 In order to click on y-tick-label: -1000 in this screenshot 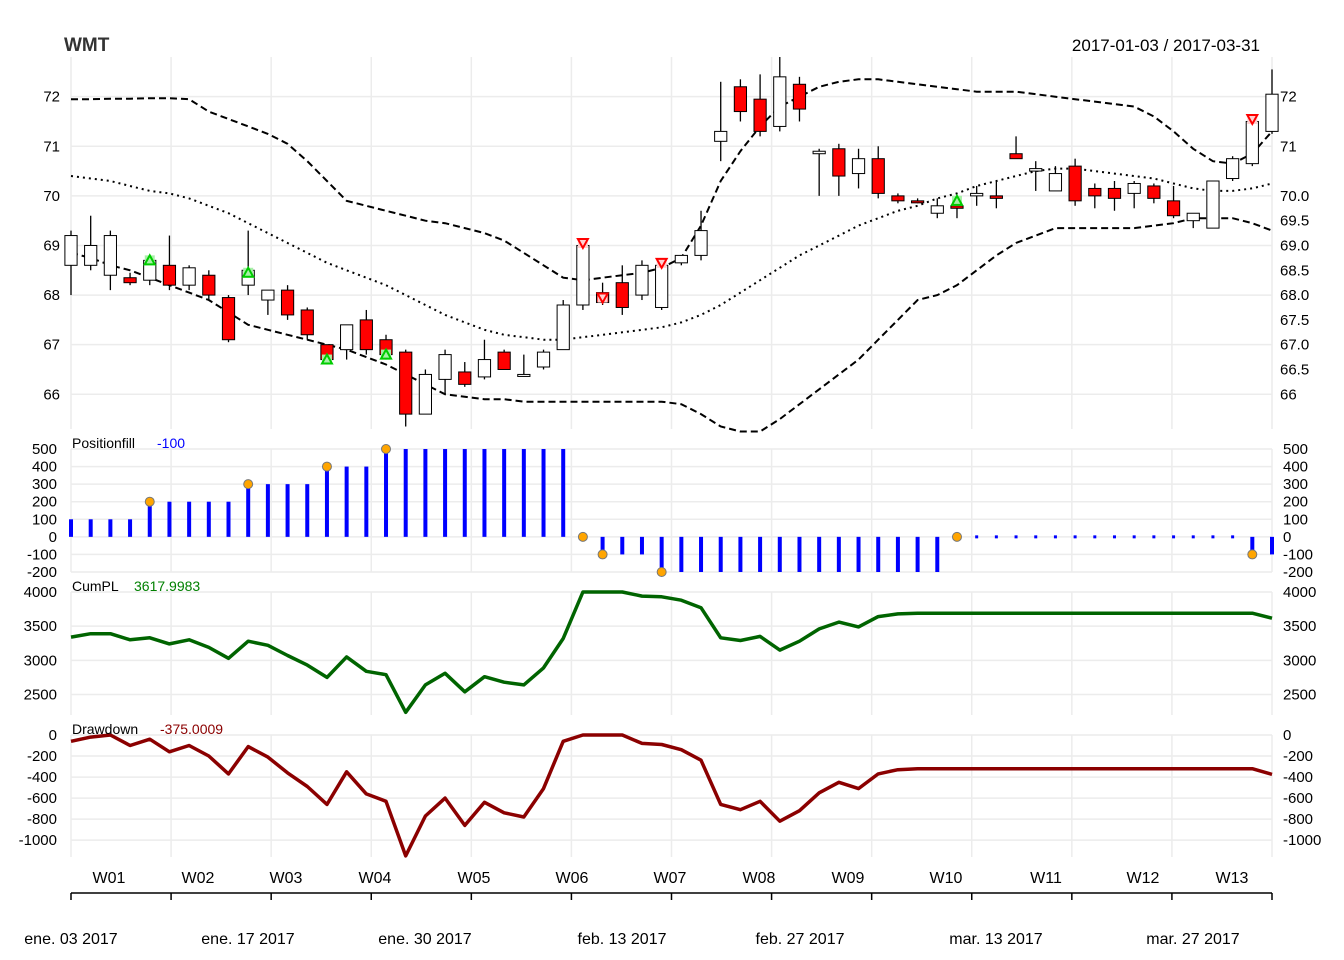, I will do `click(1302, 840)`.